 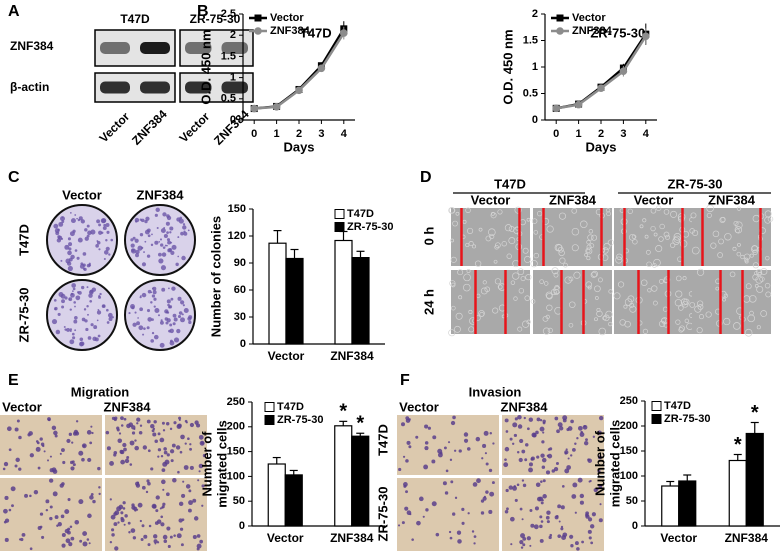 I want to click on row-label: 24 h, so click(x=428, y=302).